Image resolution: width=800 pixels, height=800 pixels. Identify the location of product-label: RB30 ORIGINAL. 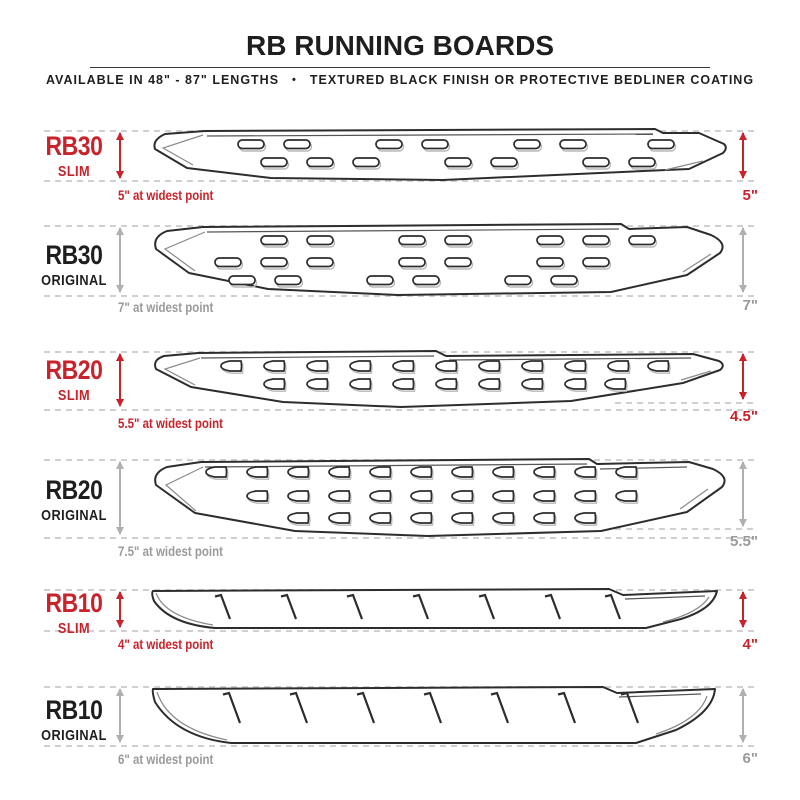
(74, 264).